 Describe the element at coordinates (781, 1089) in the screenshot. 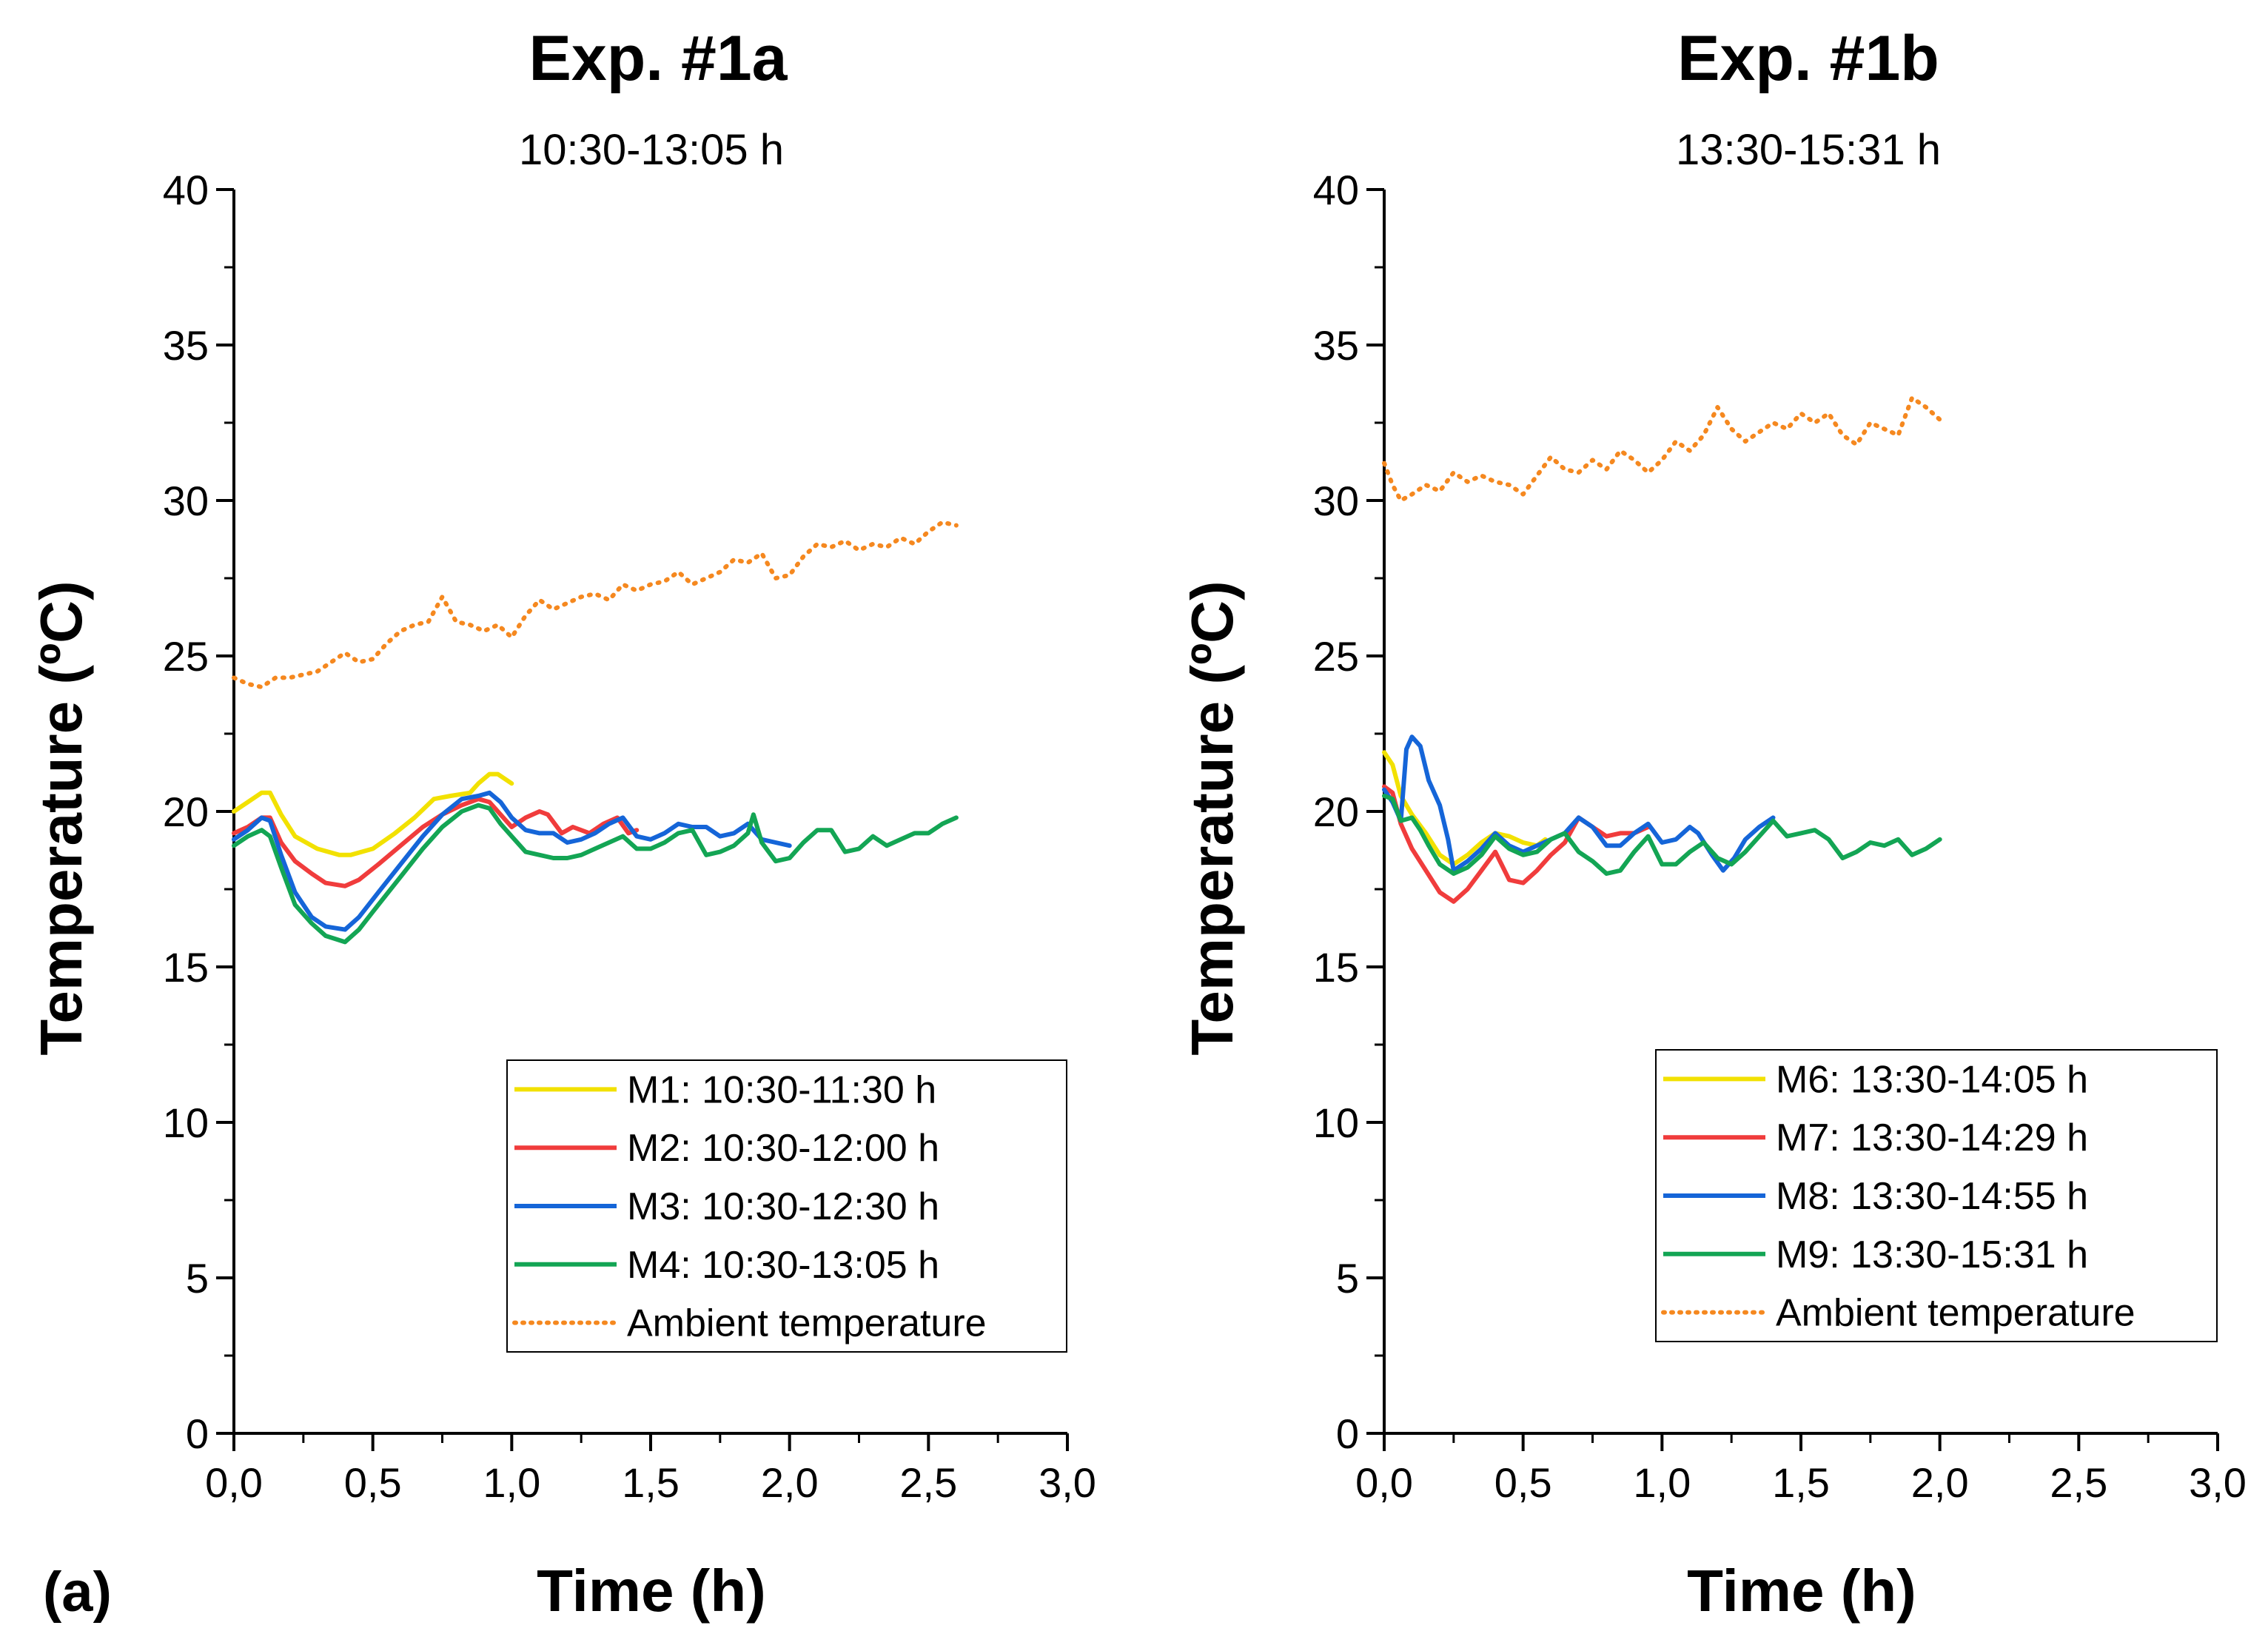

I see `legend-label: M1: 10:30-11:30 h` at that location.